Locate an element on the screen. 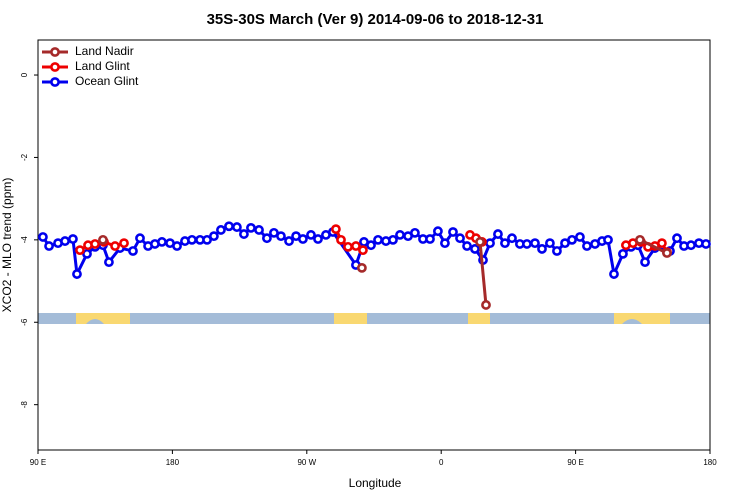  x-tick-label: 90 W is located at coordinates (306, 462).